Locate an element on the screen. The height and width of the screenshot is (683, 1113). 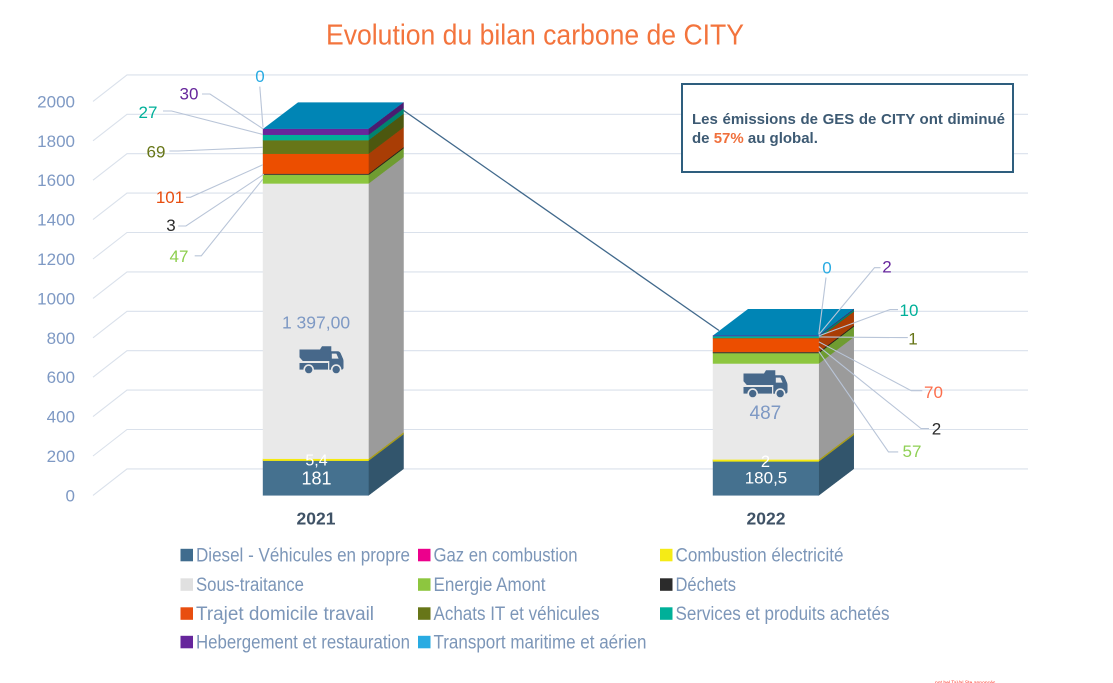
svg-text: Energie Amont is located at coordinates (490, 585).